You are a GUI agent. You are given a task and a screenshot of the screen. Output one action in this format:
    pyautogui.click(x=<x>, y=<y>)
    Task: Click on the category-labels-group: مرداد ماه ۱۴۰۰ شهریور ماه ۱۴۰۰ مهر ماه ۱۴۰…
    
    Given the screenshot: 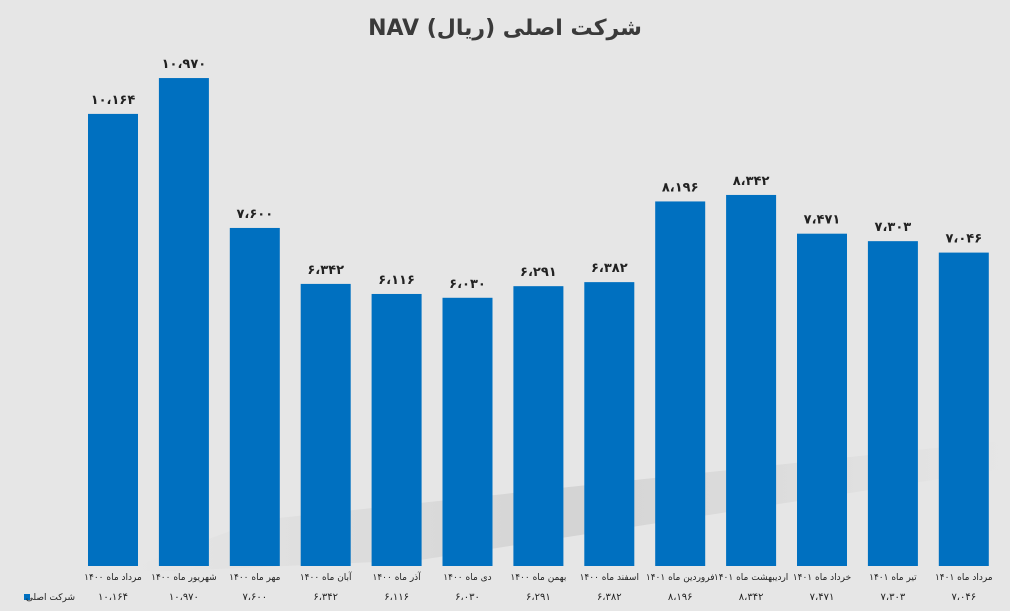 What is the action you would take?
    pyautogui.click(x=538, y=577)
    